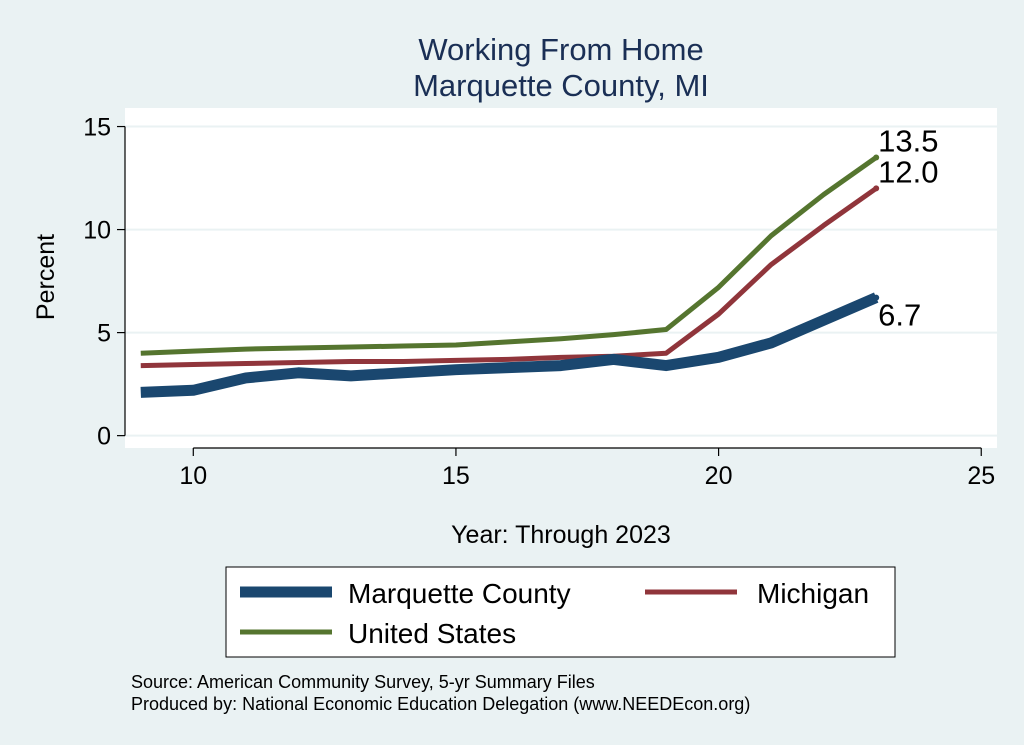 The image size is (1024, 745). Describe the element at coordinates (561, 85) in the screenshot. I see `chart-subtitle: Marquette County, MI` at that location.